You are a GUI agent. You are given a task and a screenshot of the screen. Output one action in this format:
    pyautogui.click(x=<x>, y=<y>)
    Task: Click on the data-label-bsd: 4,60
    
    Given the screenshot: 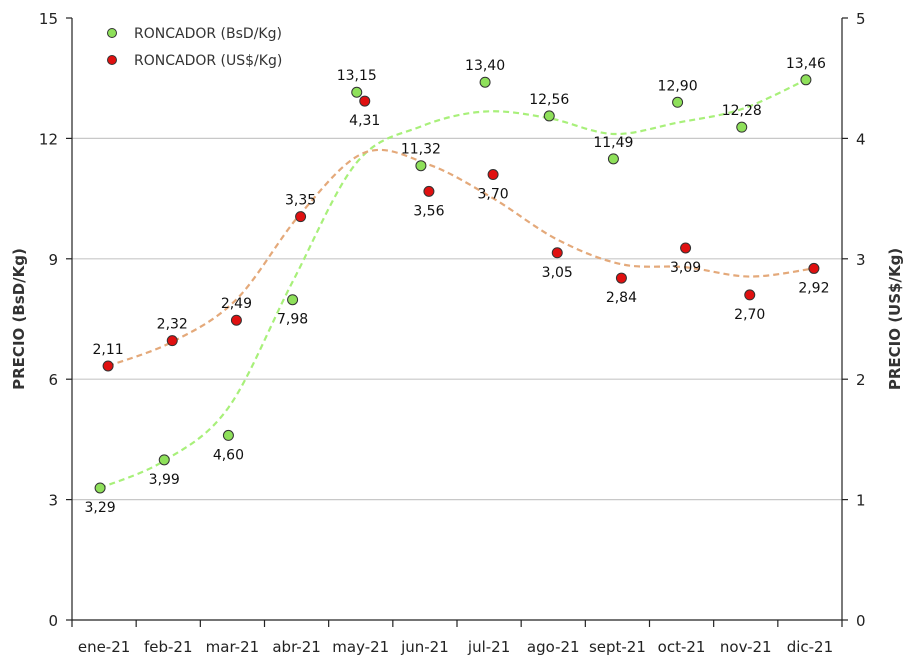 What is the action you would take?
    pyautogui.click(x=228, y=455)
    